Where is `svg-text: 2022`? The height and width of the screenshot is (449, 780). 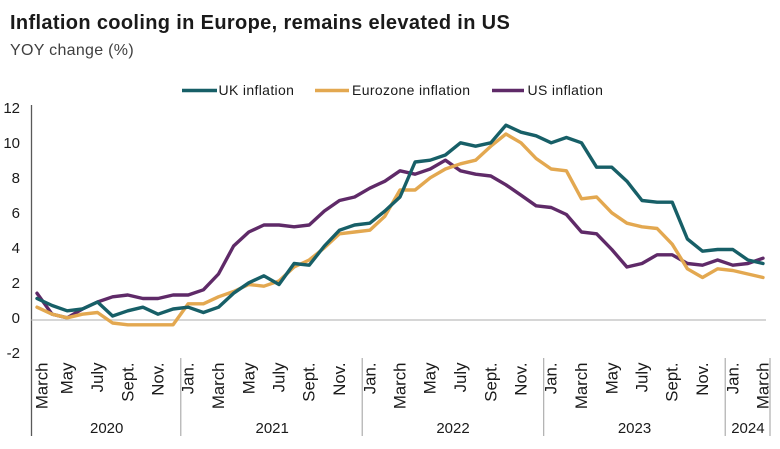 svg-text: 2022 is located at coordinates (452, 428).